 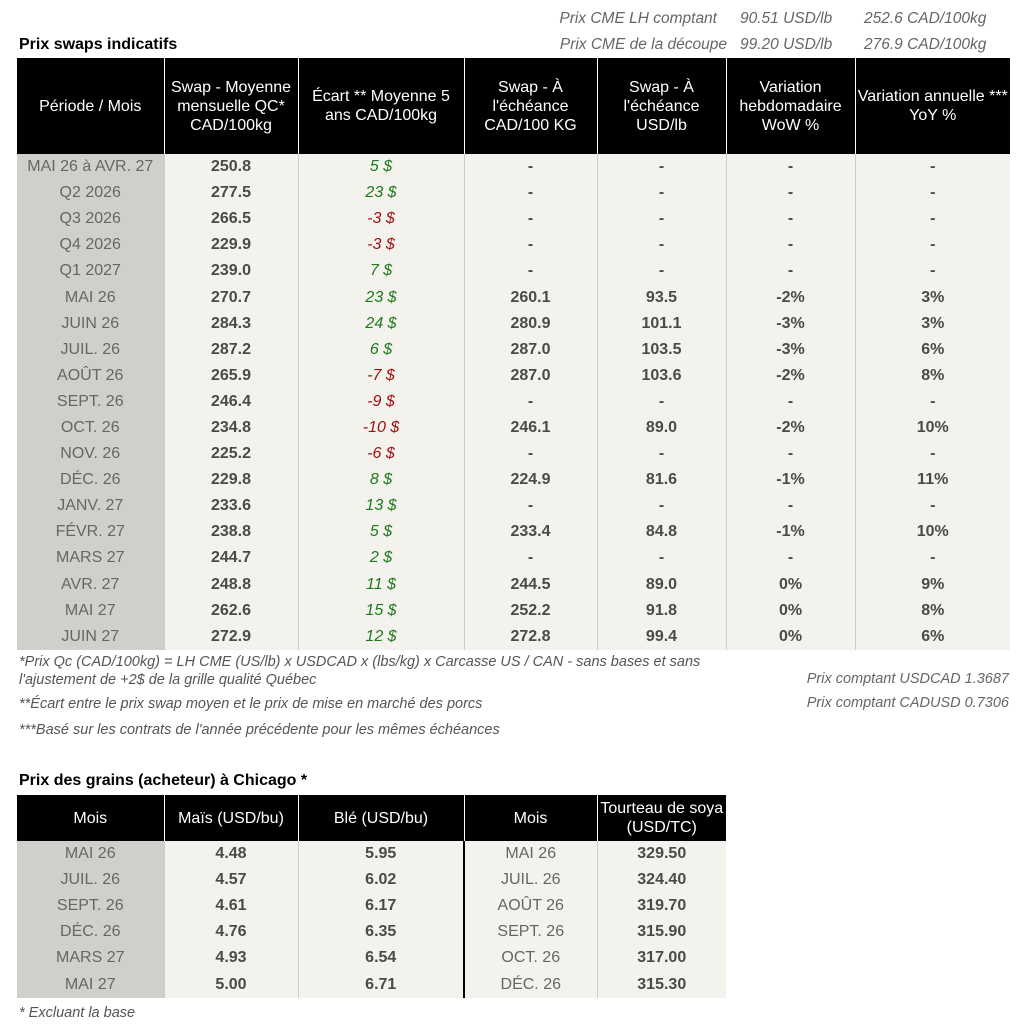 I want to click on period-cell: MAI 26 à AVR. 27, so click(x=90, y=167).